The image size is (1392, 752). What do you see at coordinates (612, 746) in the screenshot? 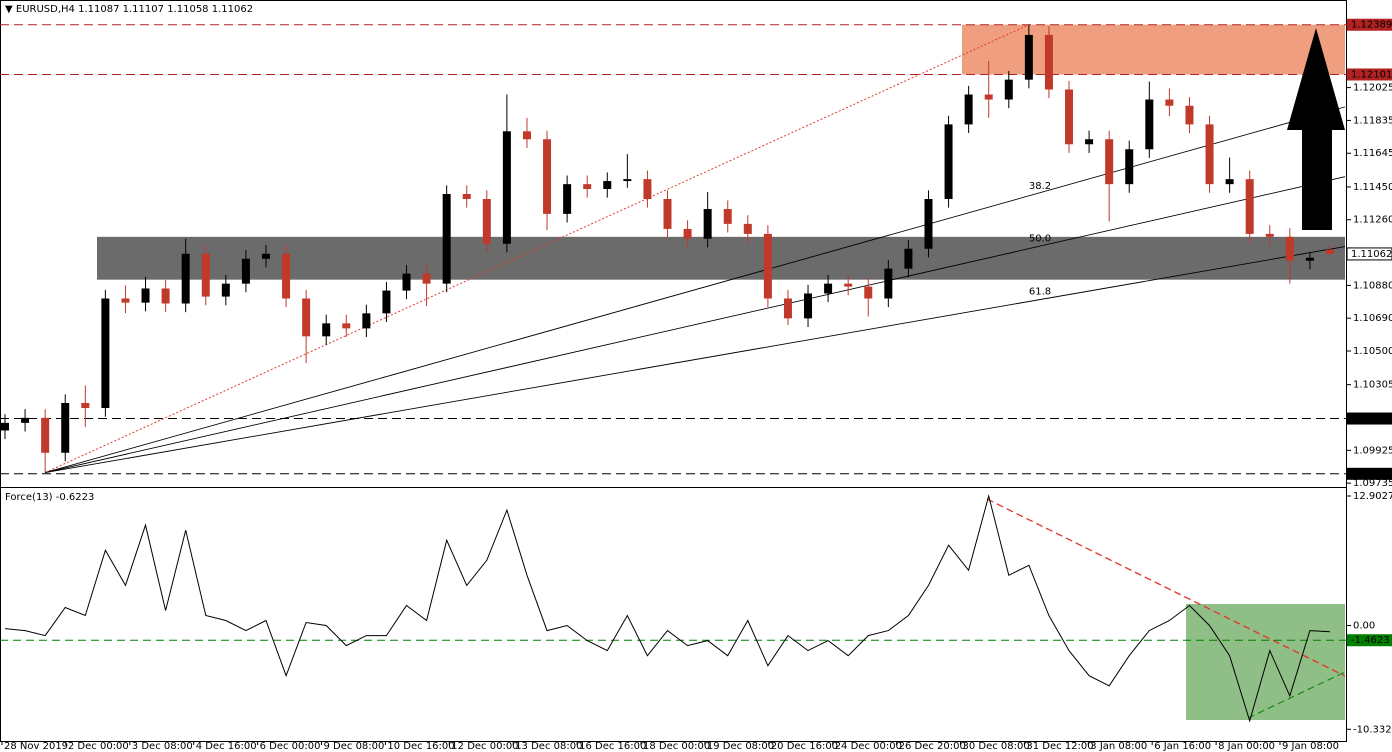
I see `x-tick-label: 16 Dec 16:00` at bounding box center [612, 746].